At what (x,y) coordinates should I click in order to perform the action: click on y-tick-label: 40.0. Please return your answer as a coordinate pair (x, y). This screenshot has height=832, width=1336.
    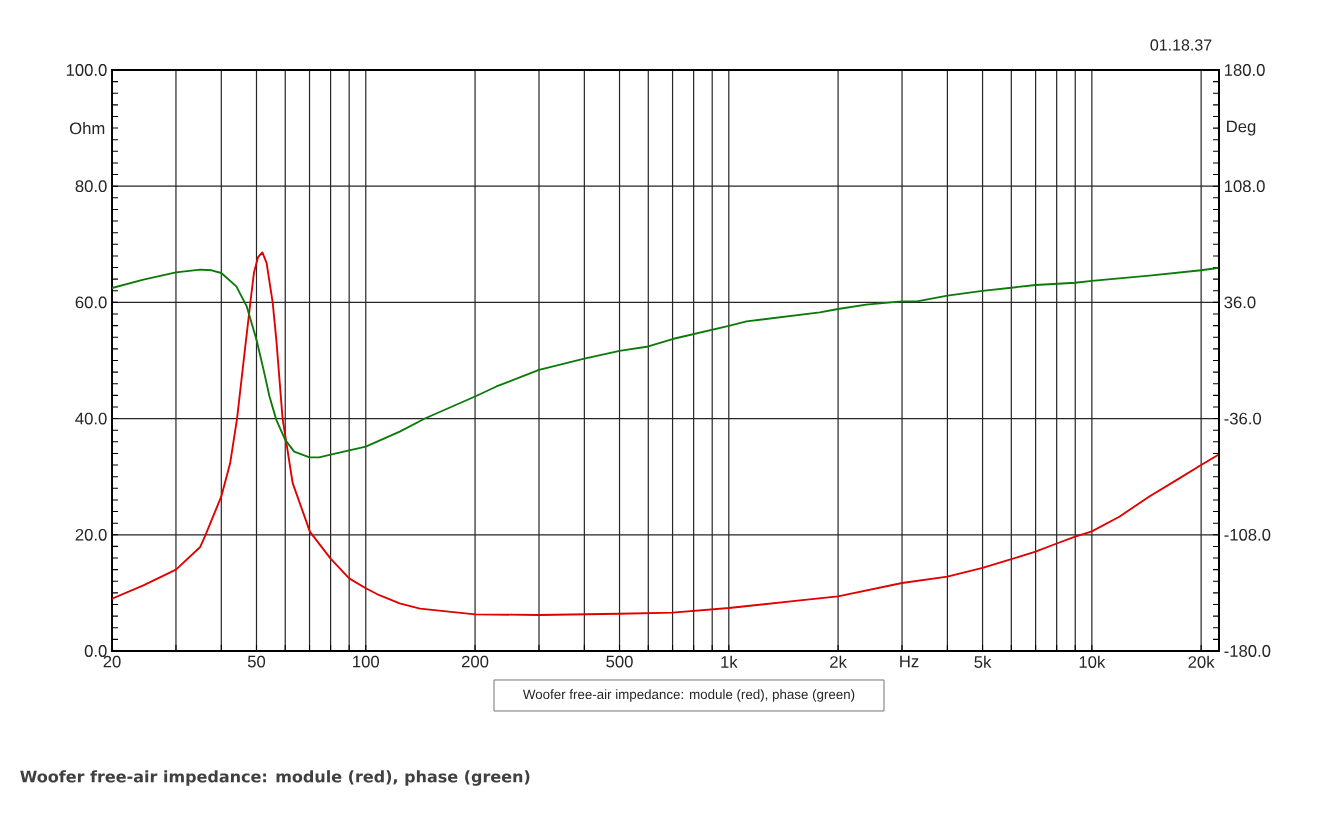
    Looking at the image, I should click on (91, 418).